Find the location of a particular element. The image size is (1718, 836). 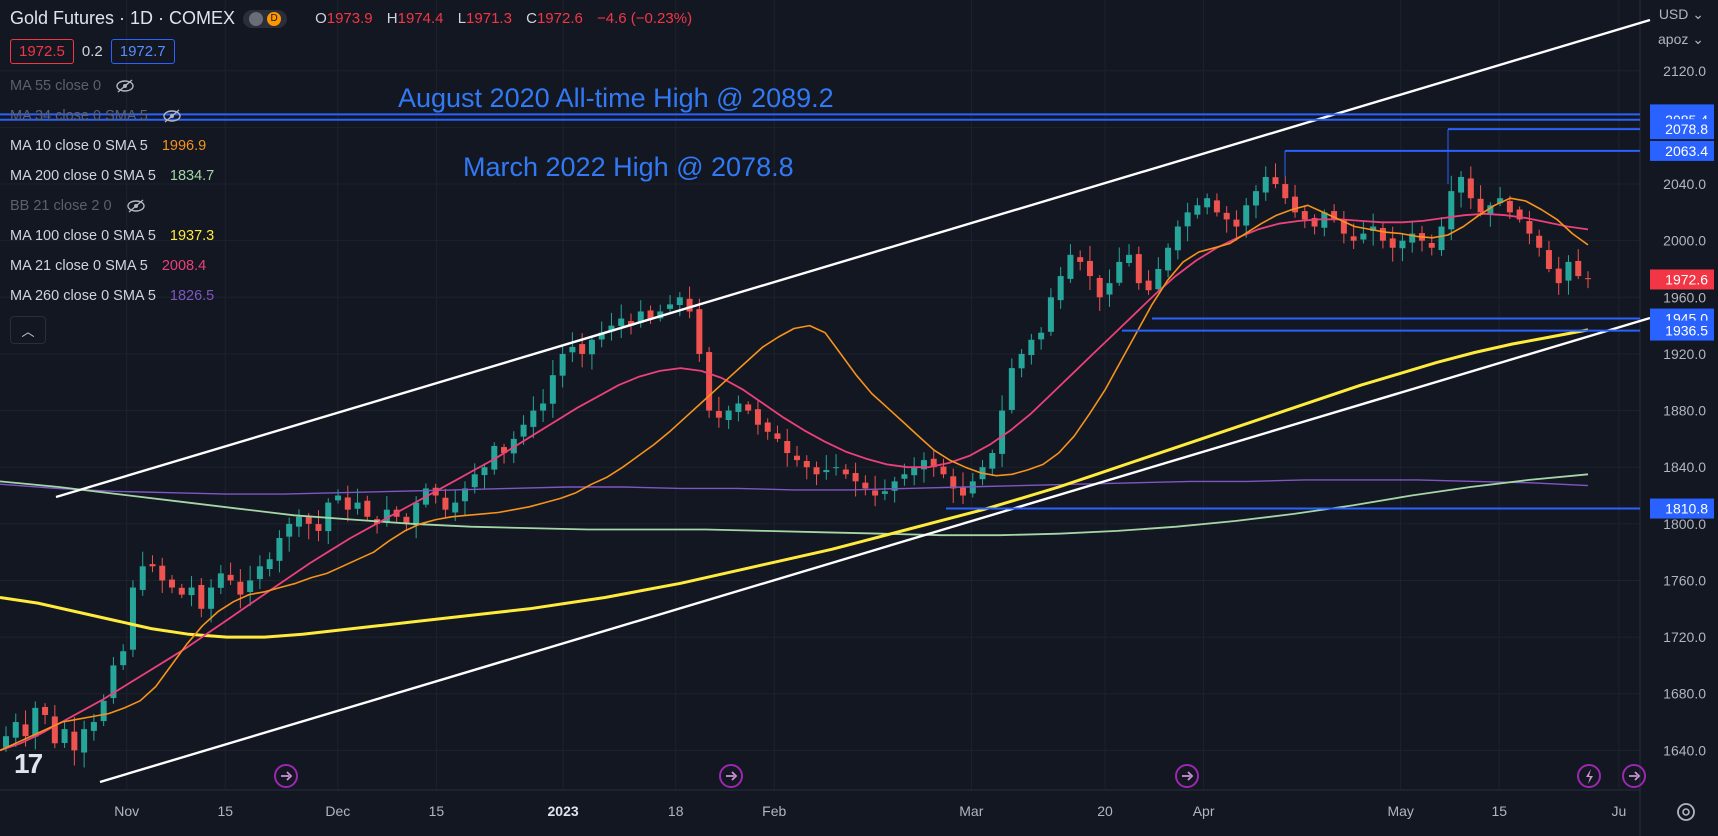

bid-button: 1972.5 is located at coordinates (42, 51).